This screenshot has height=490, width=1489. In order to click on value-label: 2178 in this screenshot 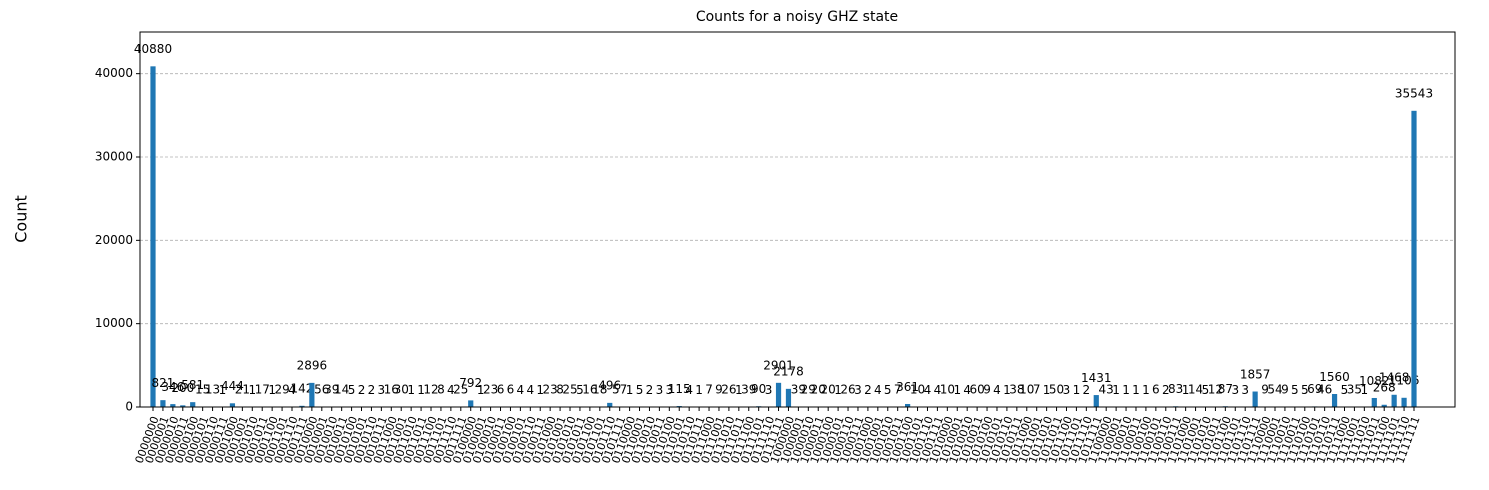, I will do `click(788, 372)`.